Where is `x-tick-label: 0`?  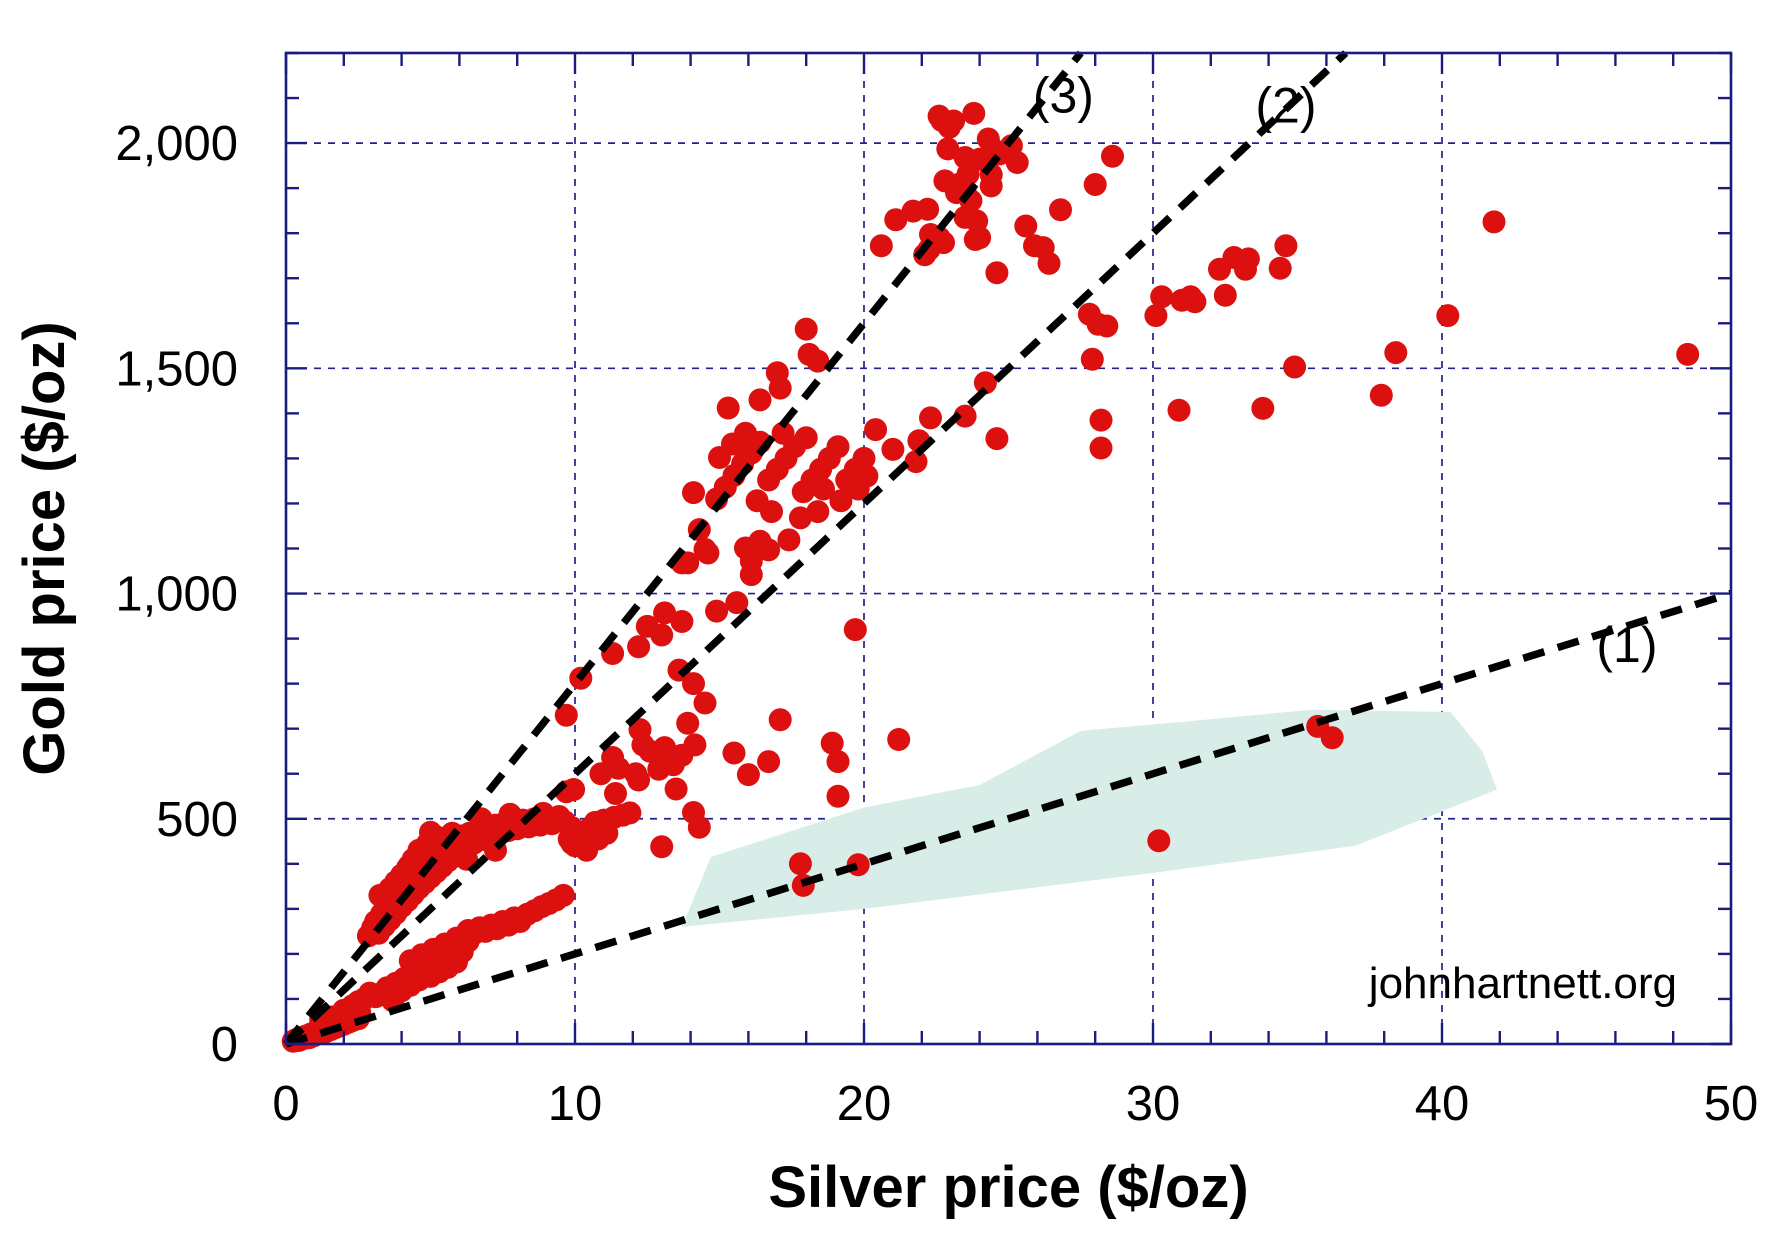 x-tick-label: 0 is located at coordinates (285, 1104).